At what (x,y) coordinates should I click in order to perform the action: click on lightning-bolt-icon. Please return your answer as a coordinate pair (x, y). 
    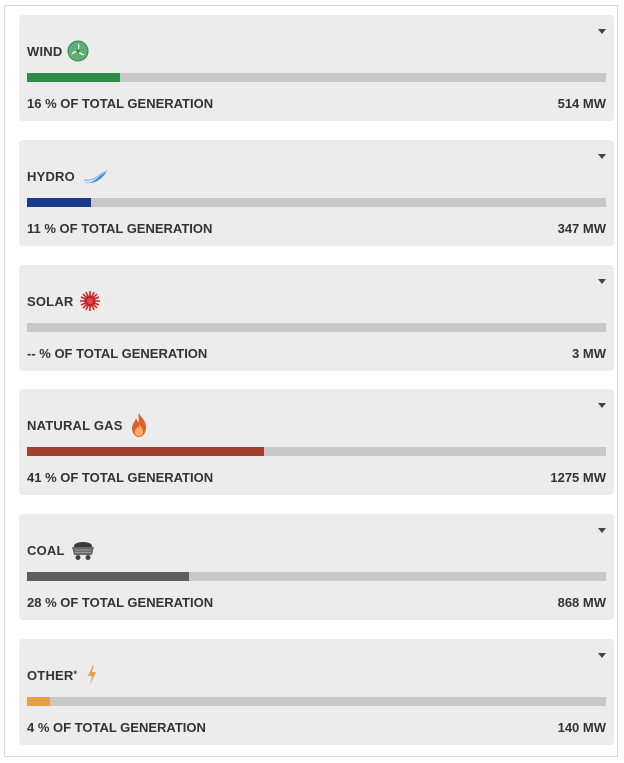
    Looking at the image, I should click on (92, 675).